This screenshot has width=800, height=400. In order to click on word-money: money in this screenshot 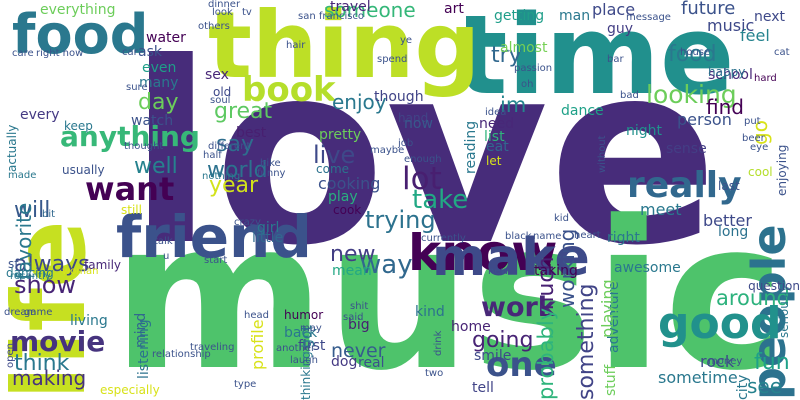, I will do `click(725, 361)`.